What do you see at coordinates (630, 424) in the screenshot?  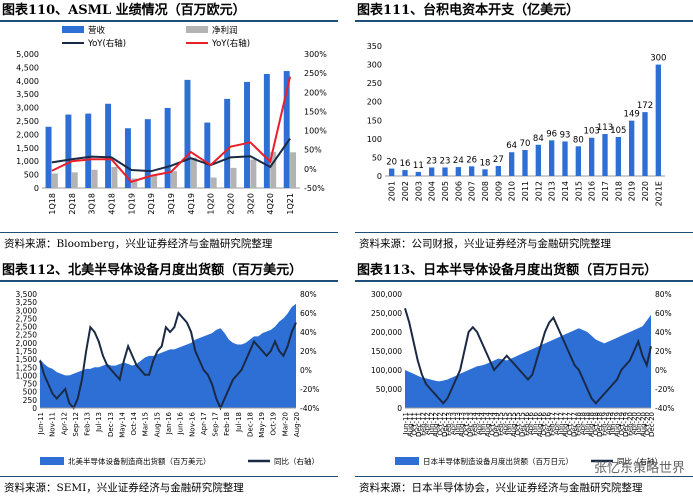 I see `x-tick: Feb-20` at bounding box center [630, 424].